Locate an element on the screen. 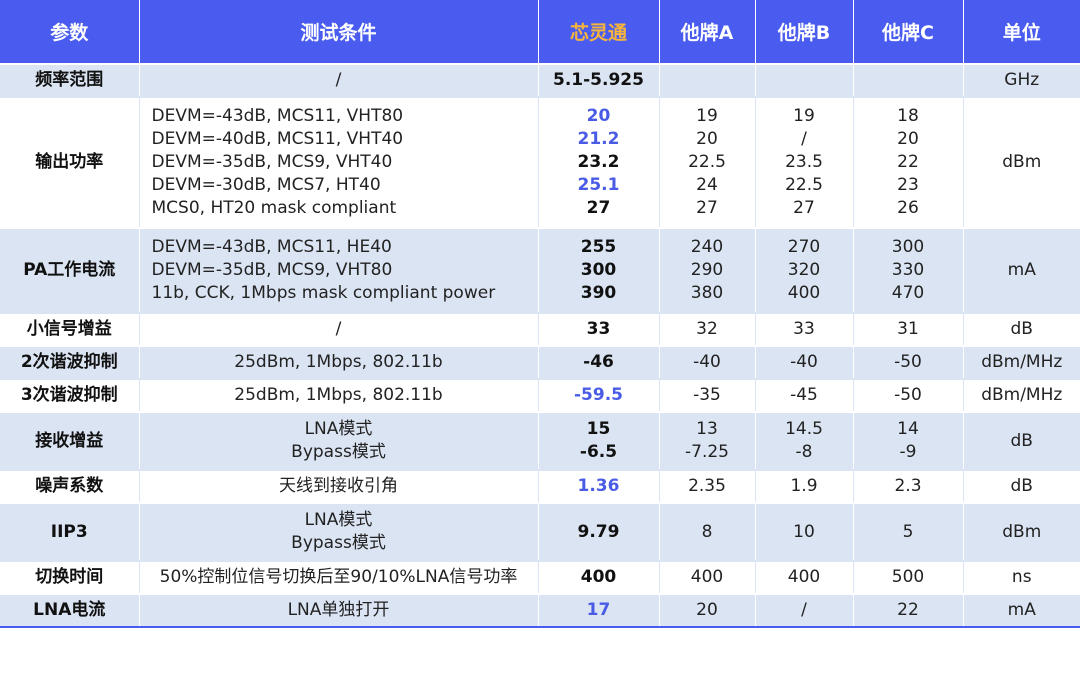 The image size is (1080, 680). ours-value-cell: -46 is located at coordinates (599, 362).